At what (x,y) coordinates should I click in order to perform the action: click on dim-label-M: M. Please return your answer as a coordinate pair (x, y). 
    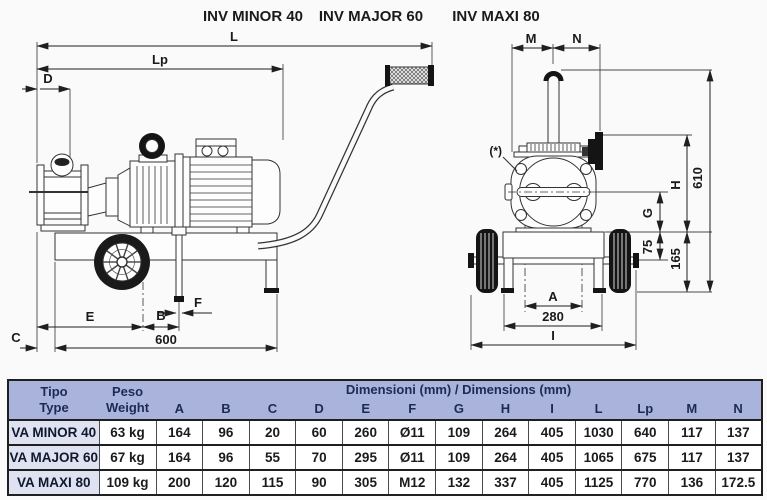
    Looking at the image, I should click on (531, 38).